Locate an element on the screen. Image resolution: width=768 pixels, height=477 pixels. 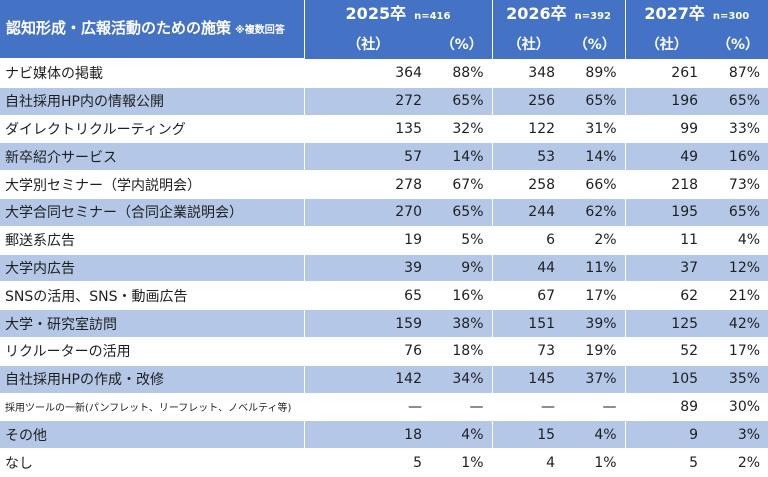
cell-pct-2025: 88% is located at coordinates (462, 73).